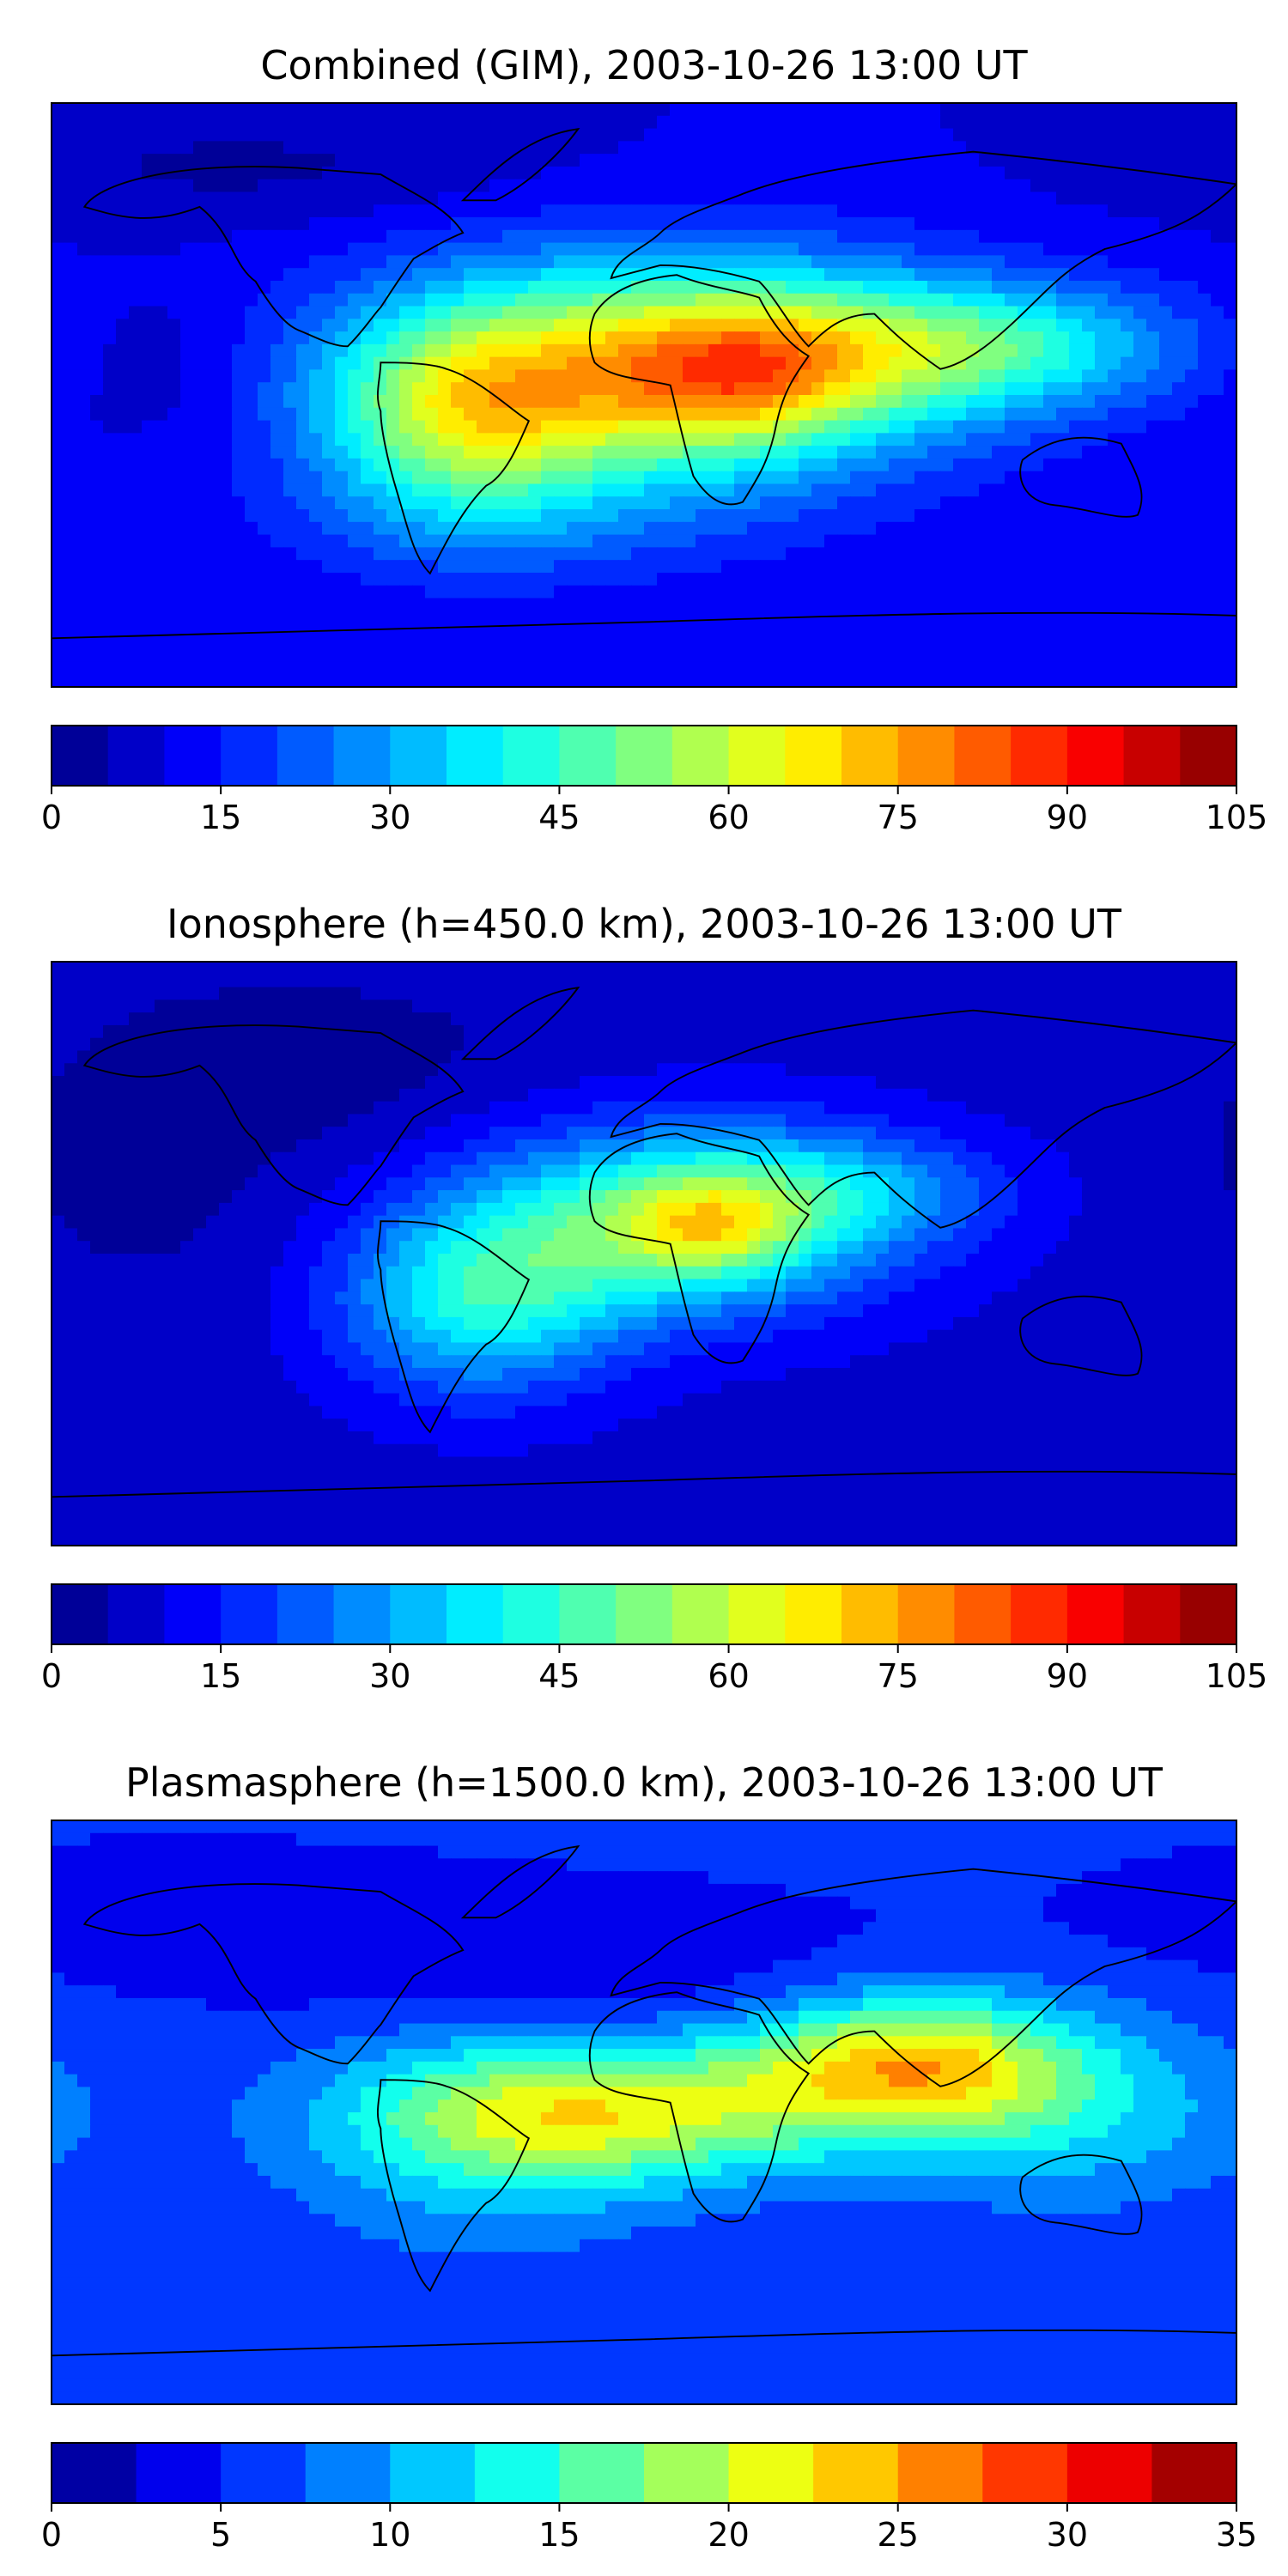  Describe the element at coordinates (654, 781) in the screenshot. I see `panel-1-colorbar: 0 15 30 45 60 75 90 105` at that location.